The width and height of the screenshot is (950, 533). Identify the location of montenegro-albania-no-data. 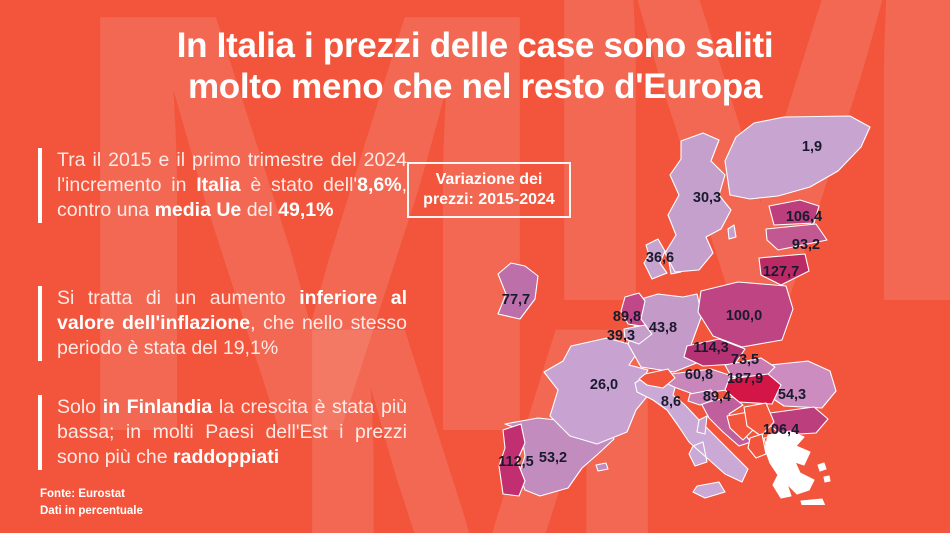
(757, 446).